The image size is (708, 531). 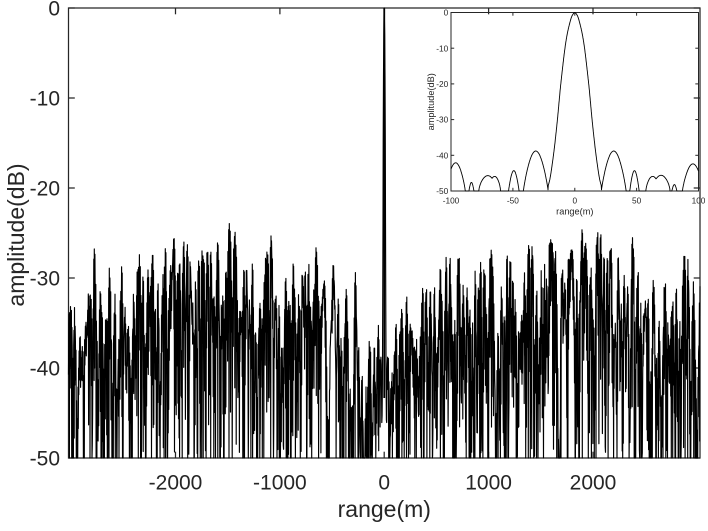 I want to click on svg-text: -2000, so click(x=176, y=483).